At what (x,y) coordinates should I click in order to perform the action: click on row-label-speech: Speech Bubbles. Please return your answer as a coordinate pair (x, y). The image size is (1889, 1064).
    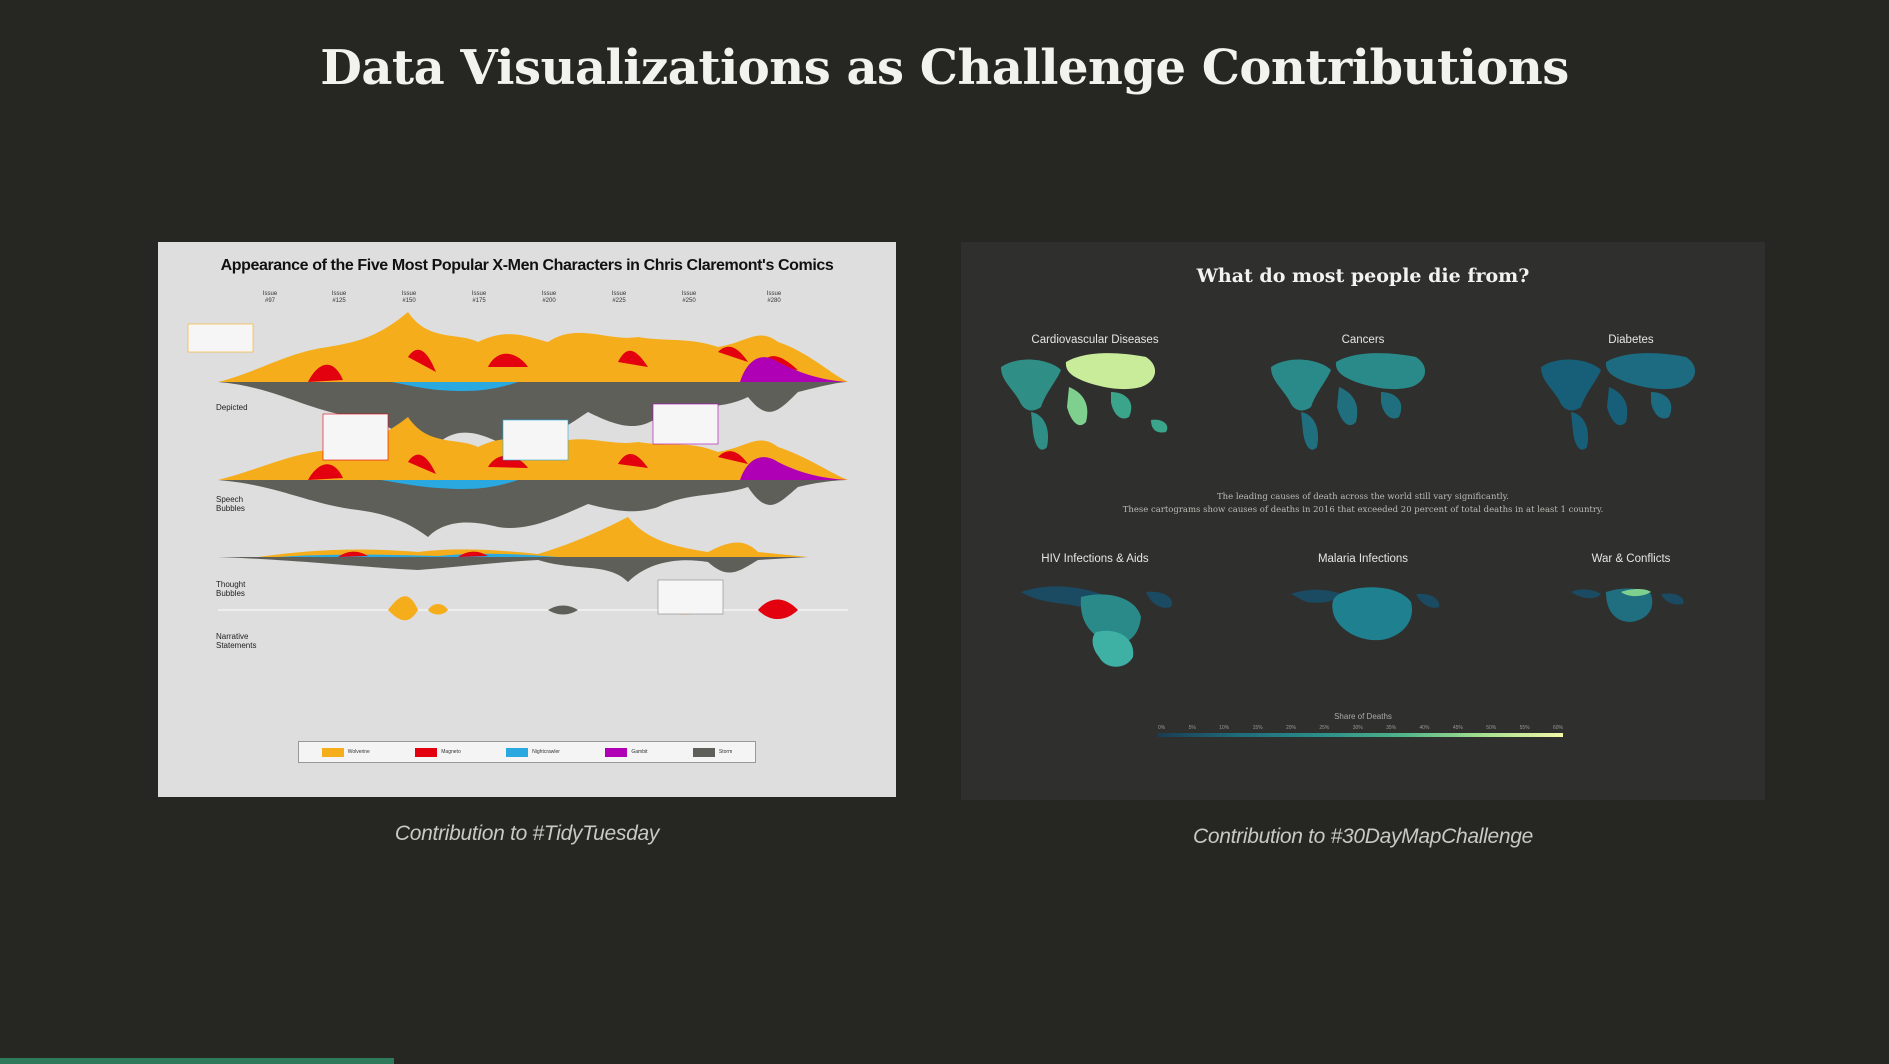
    Looking at the image, I should click on (230, 504).